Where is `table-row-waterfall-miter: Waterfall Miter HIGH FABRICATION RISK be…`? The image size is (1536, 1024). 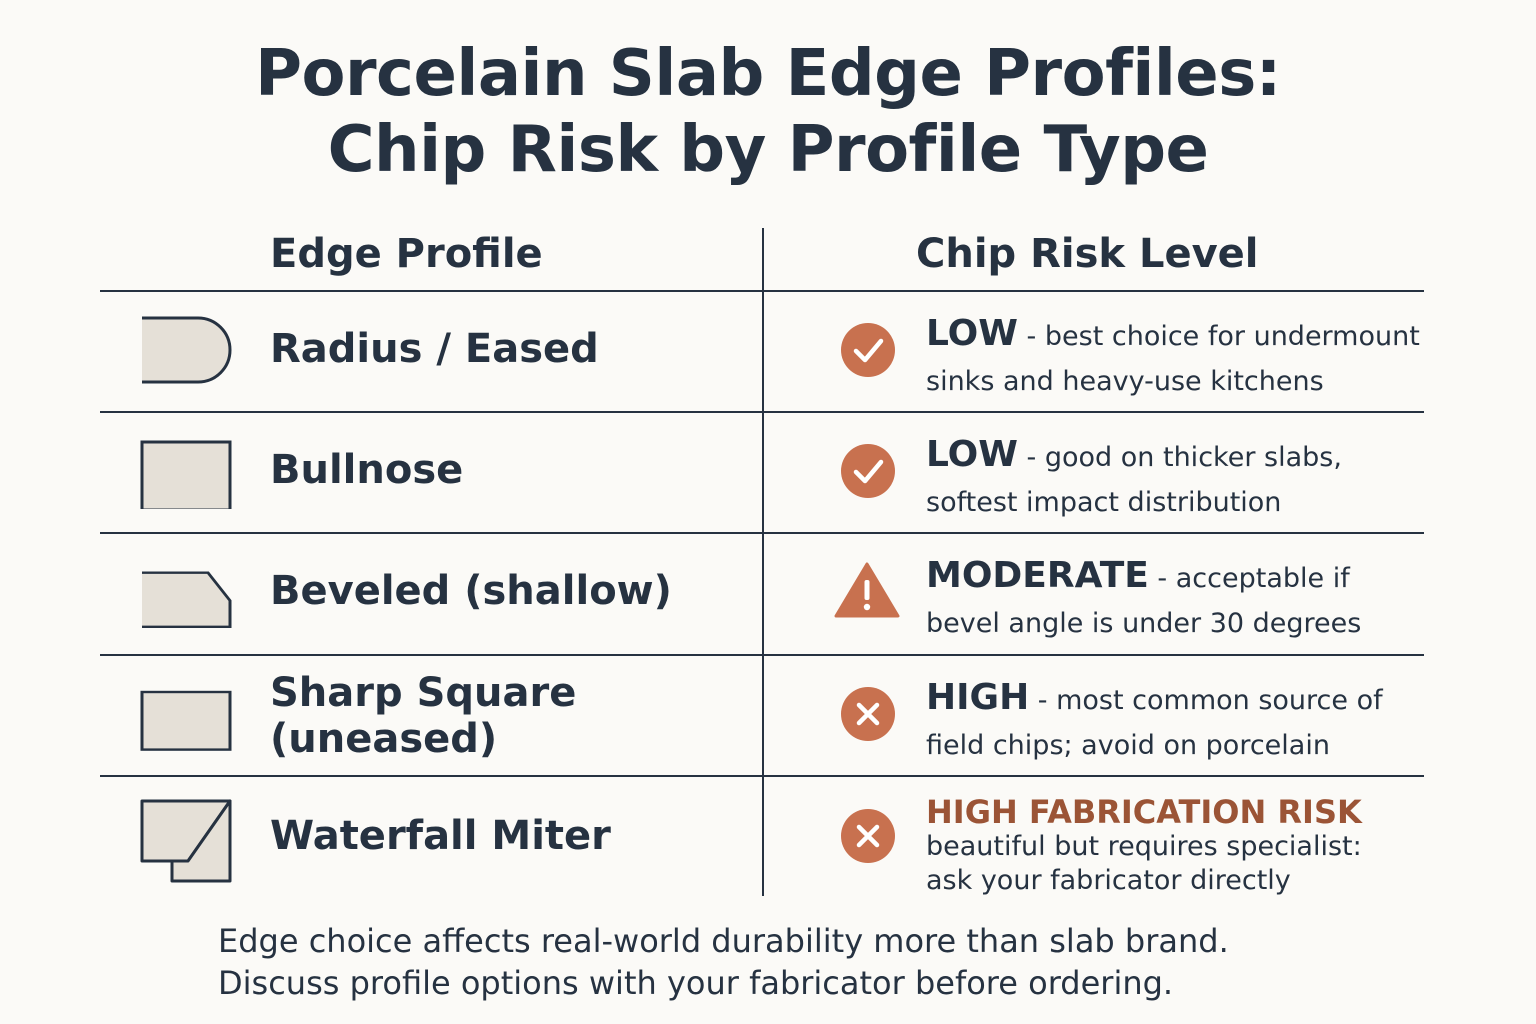
table-row-waterfall-miter: Waterfall Miter HIGH FABRICATION RISK be… is located at coordinates (762, 837).